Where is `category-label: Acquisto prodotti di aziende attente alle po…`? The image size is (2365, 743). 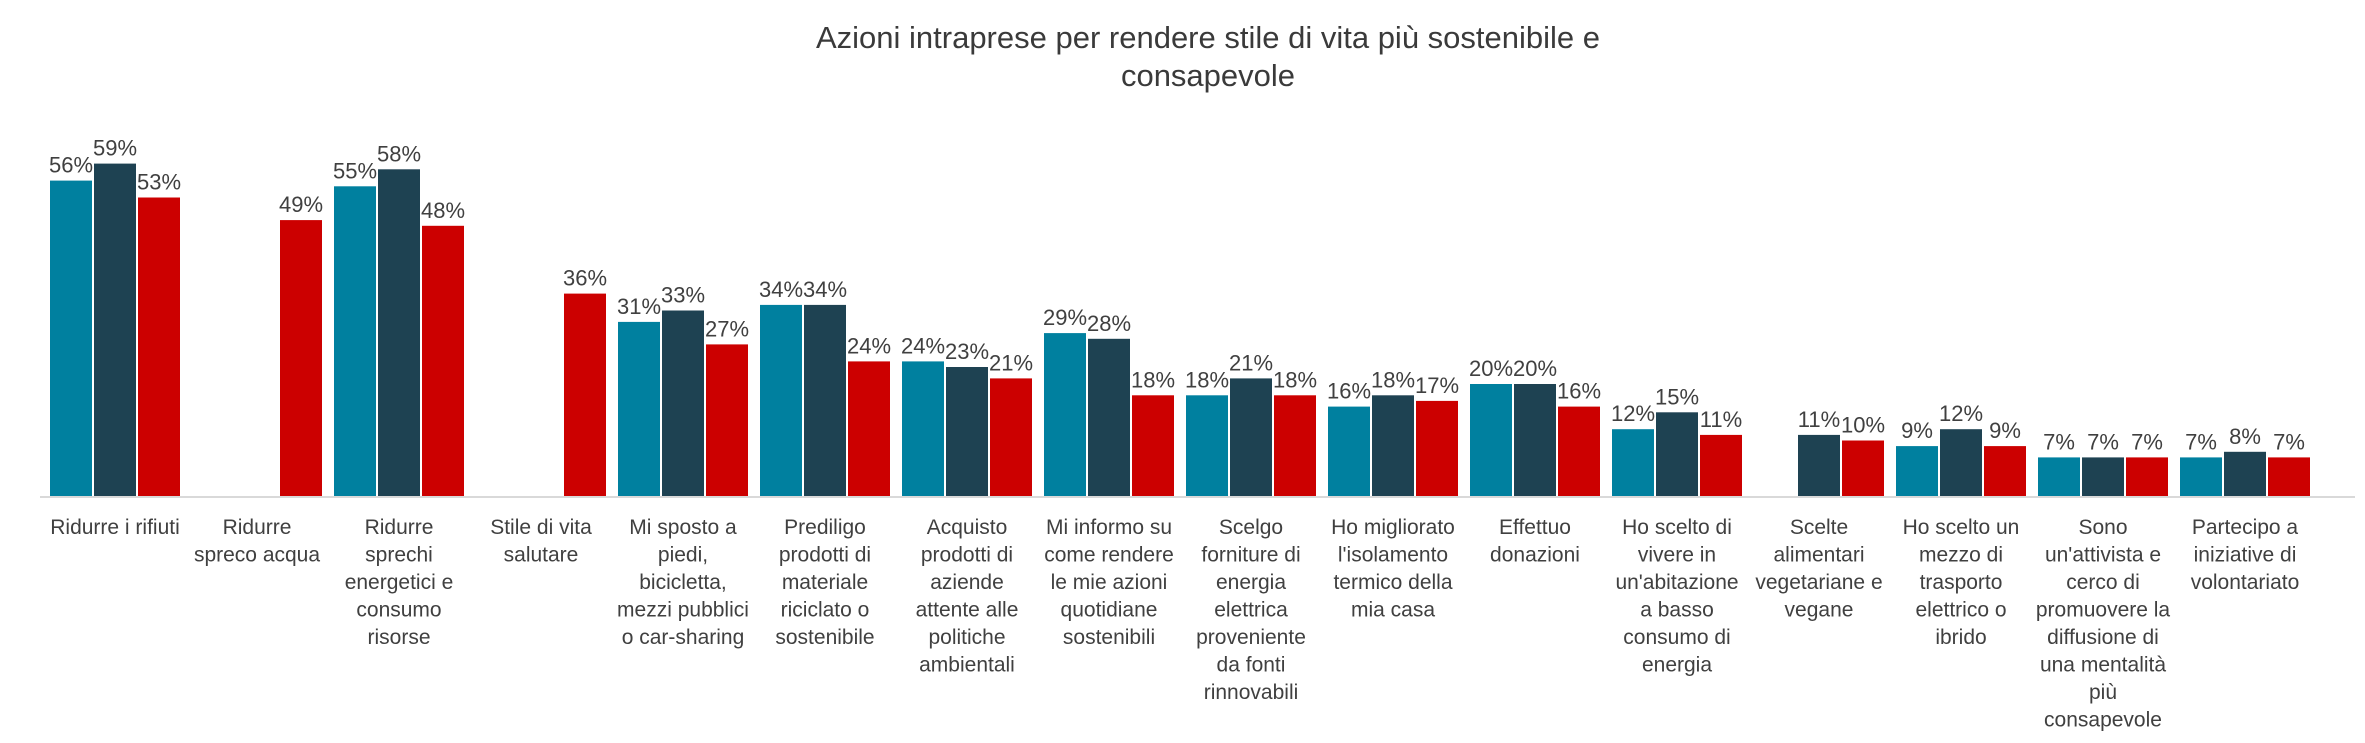
category-label: Acquisto prodotti di aziende attente alle po… is located at coordinates (967, 596).